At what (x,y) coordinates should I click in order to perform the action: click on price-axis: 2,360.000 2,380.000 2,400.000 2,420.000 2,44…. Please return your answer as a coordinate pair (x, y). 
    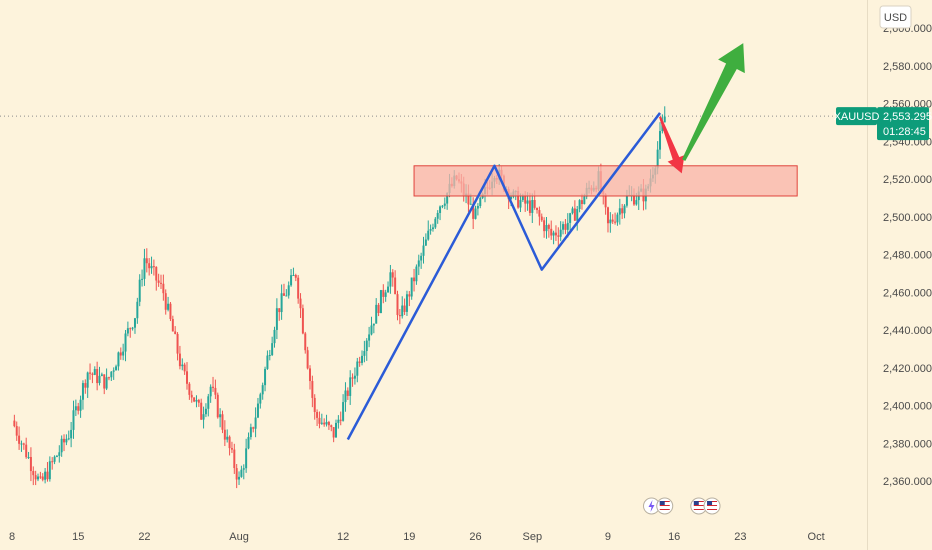
    Looking at the image, I should click on (883, 255).